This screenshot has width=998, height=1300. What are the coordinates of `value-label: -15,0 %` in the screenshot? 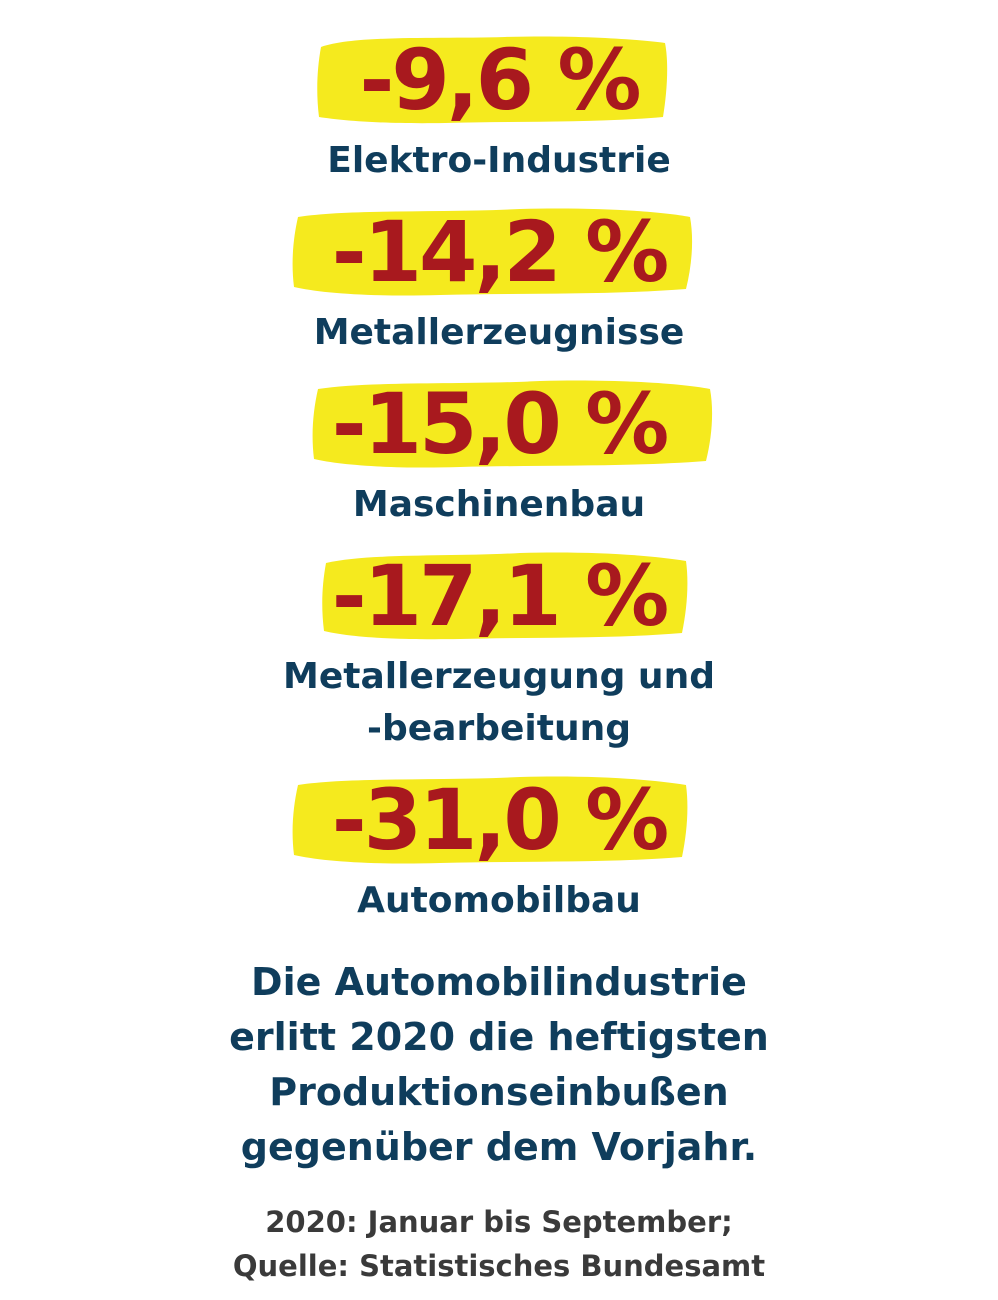 It's located at (500, 424).